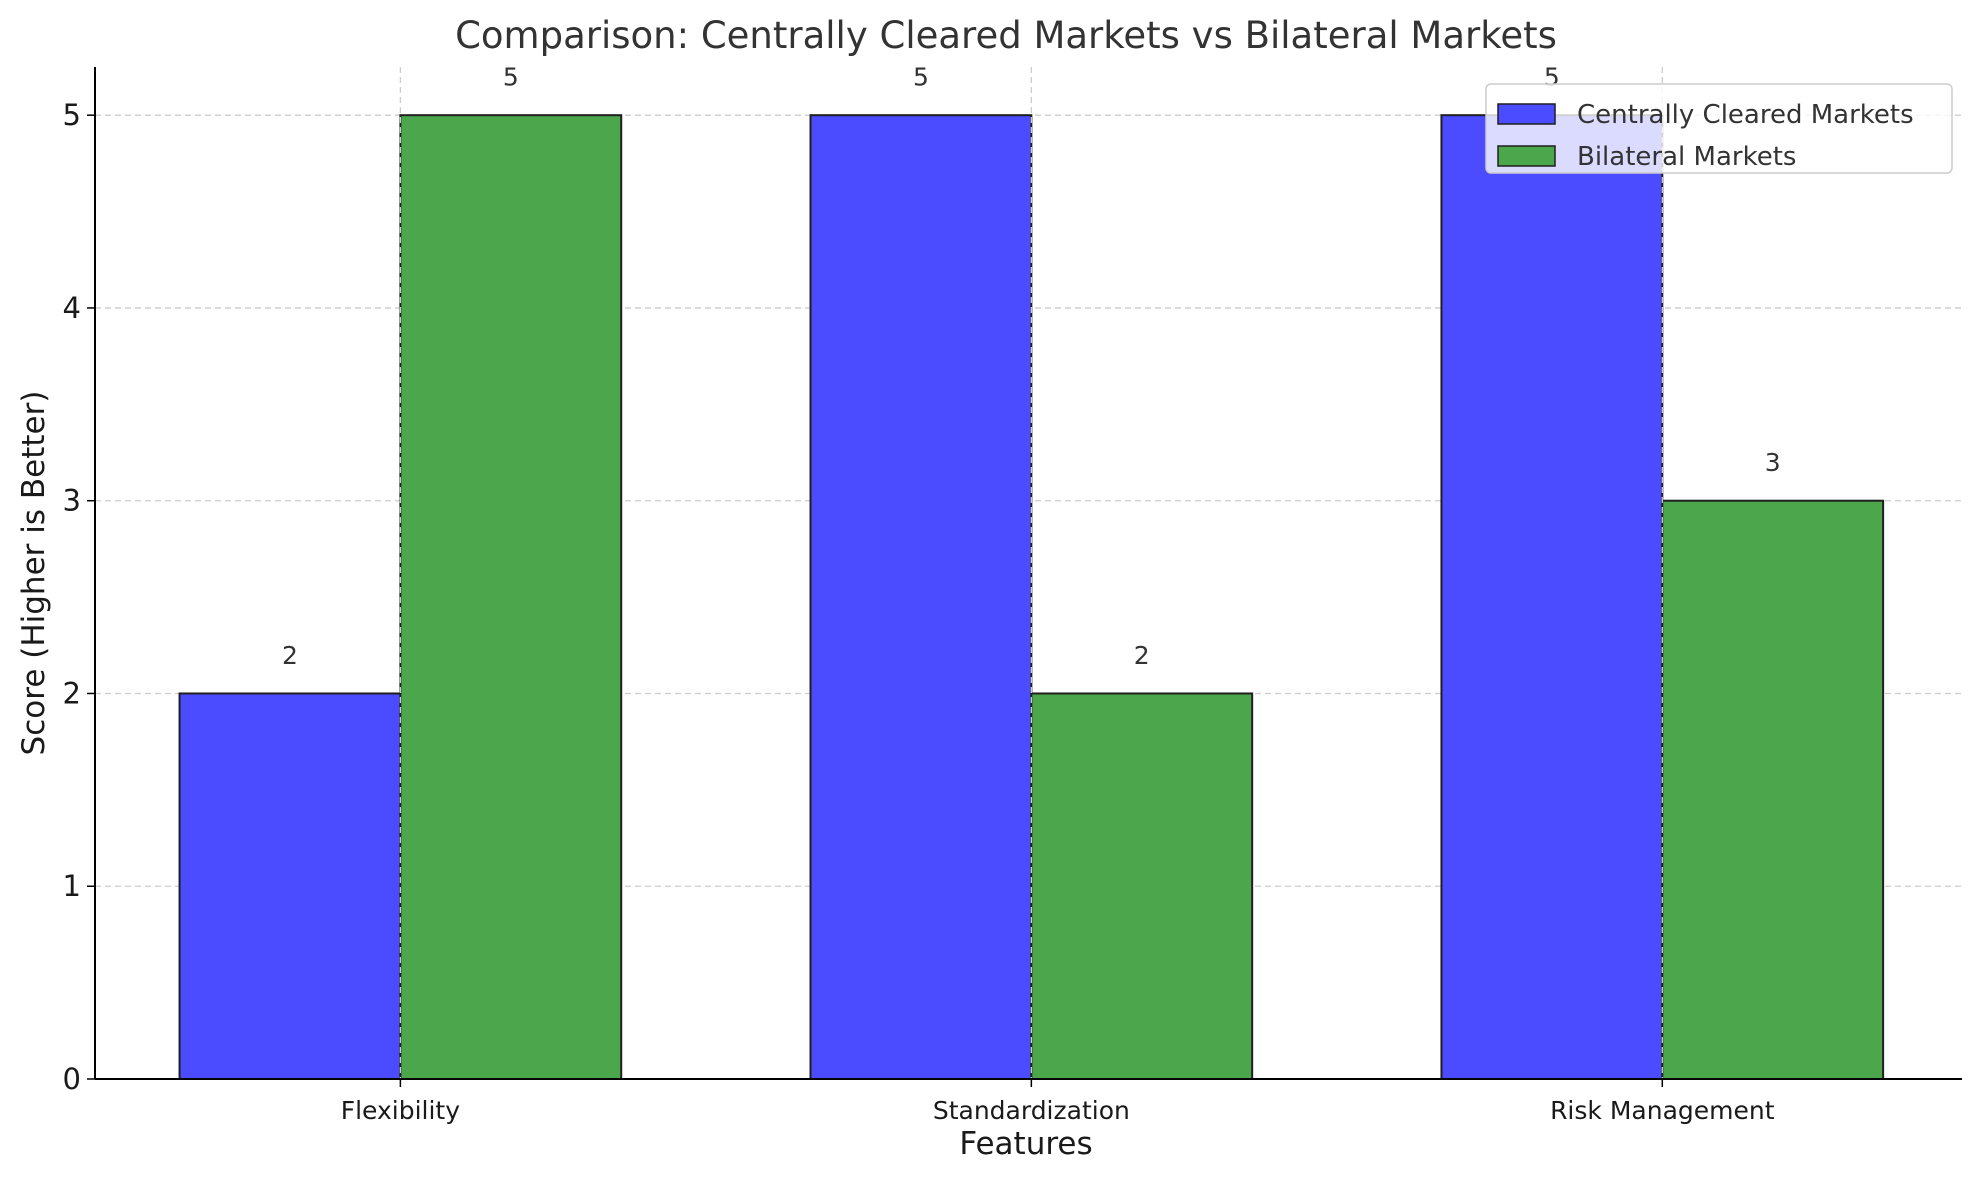  I want to click on x-tick-label: Risk Management, so click(1662, 1110).